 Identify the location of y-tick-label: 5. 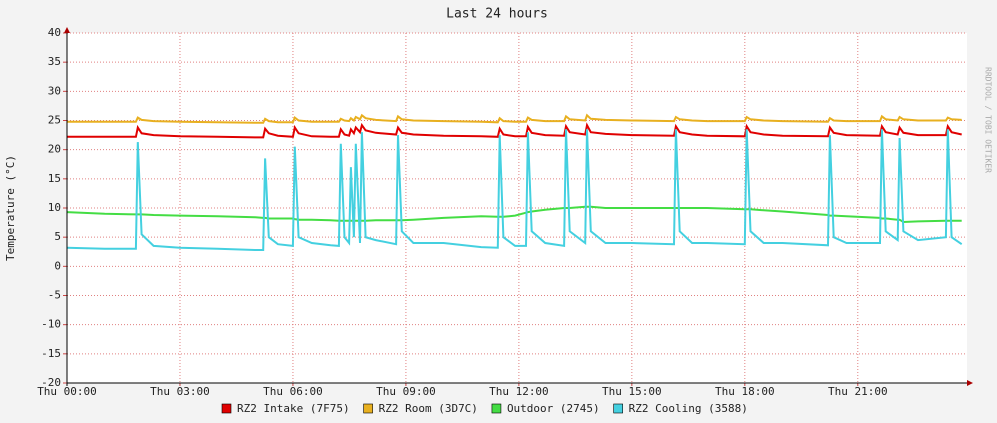
(57, 236).